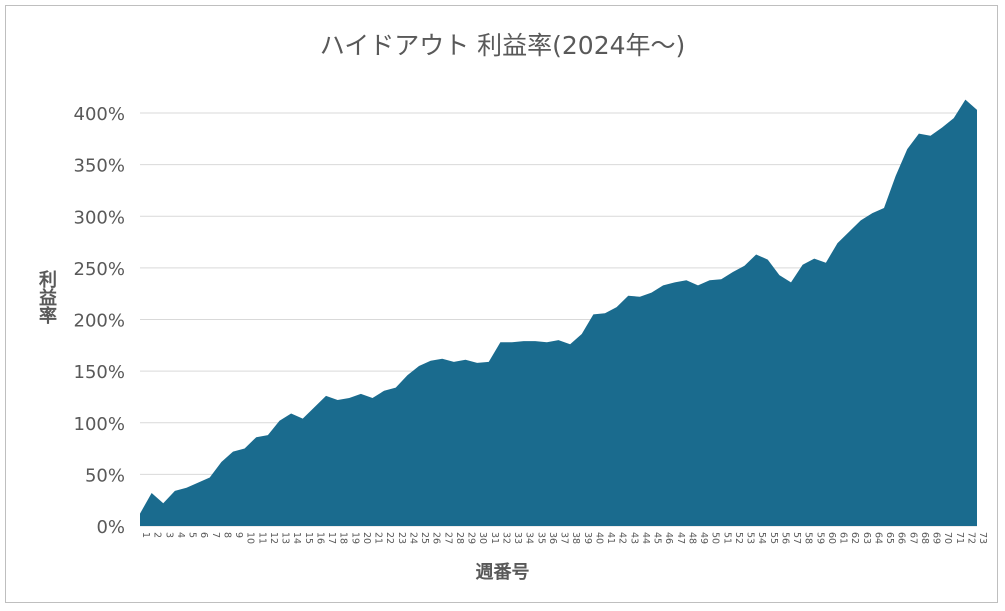 The width and height of the screenshot is (1005, 611). Describe the element at coordinates (540, 538) in the screenshot. I see `x-tick-label: 35` at that location.